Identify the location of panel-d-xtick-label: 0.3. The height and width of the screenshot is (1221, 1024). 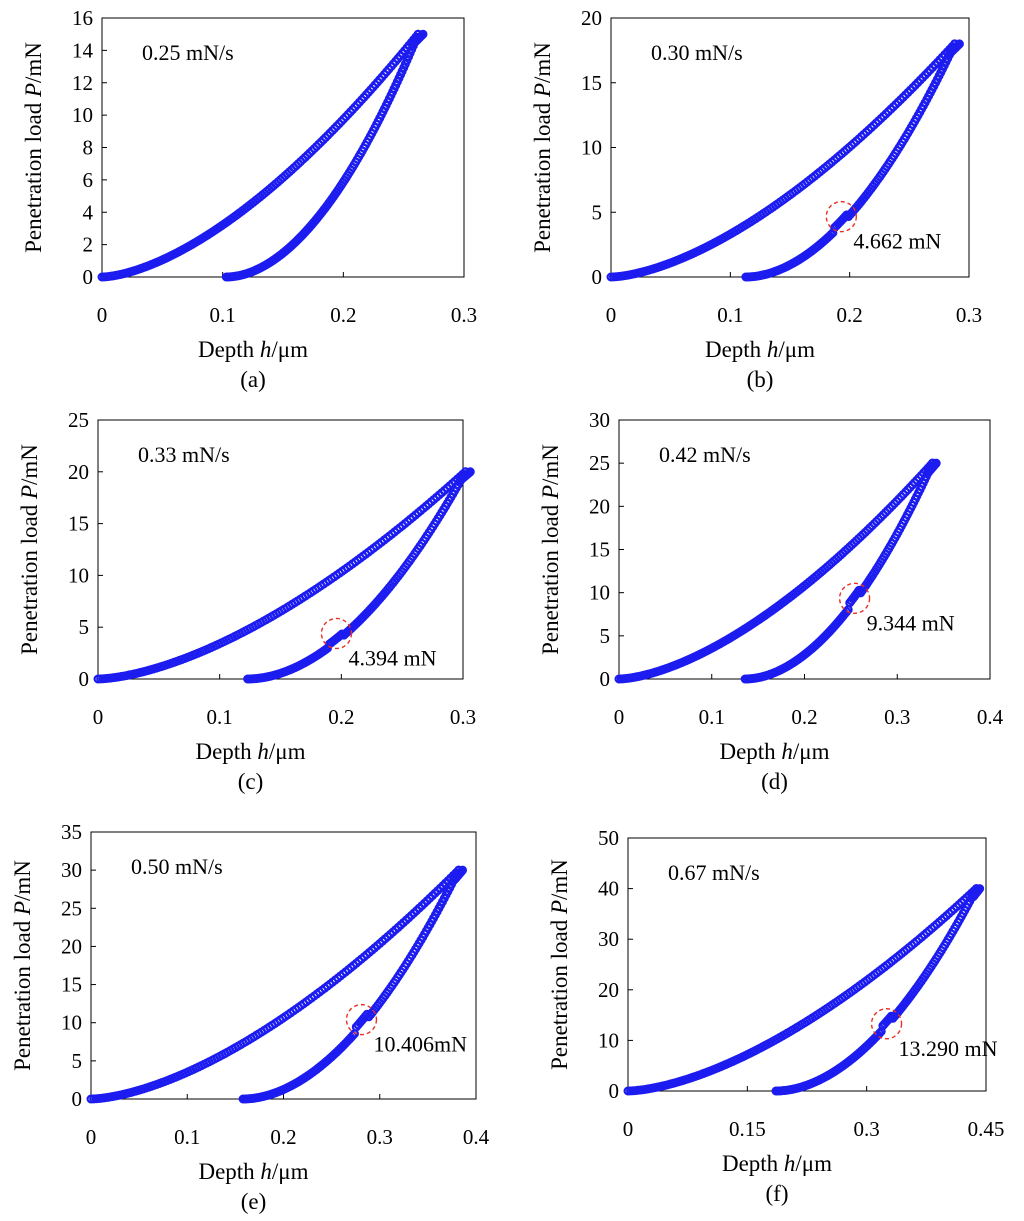
(897, 717).